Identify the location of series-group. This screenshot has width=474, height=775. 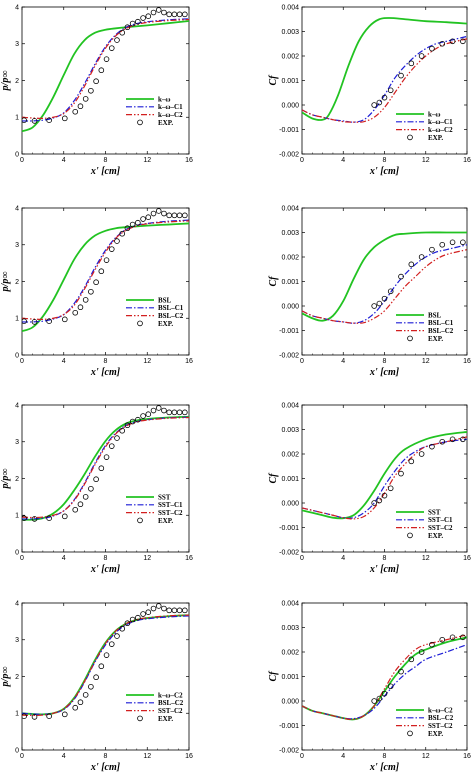
(384, 277).